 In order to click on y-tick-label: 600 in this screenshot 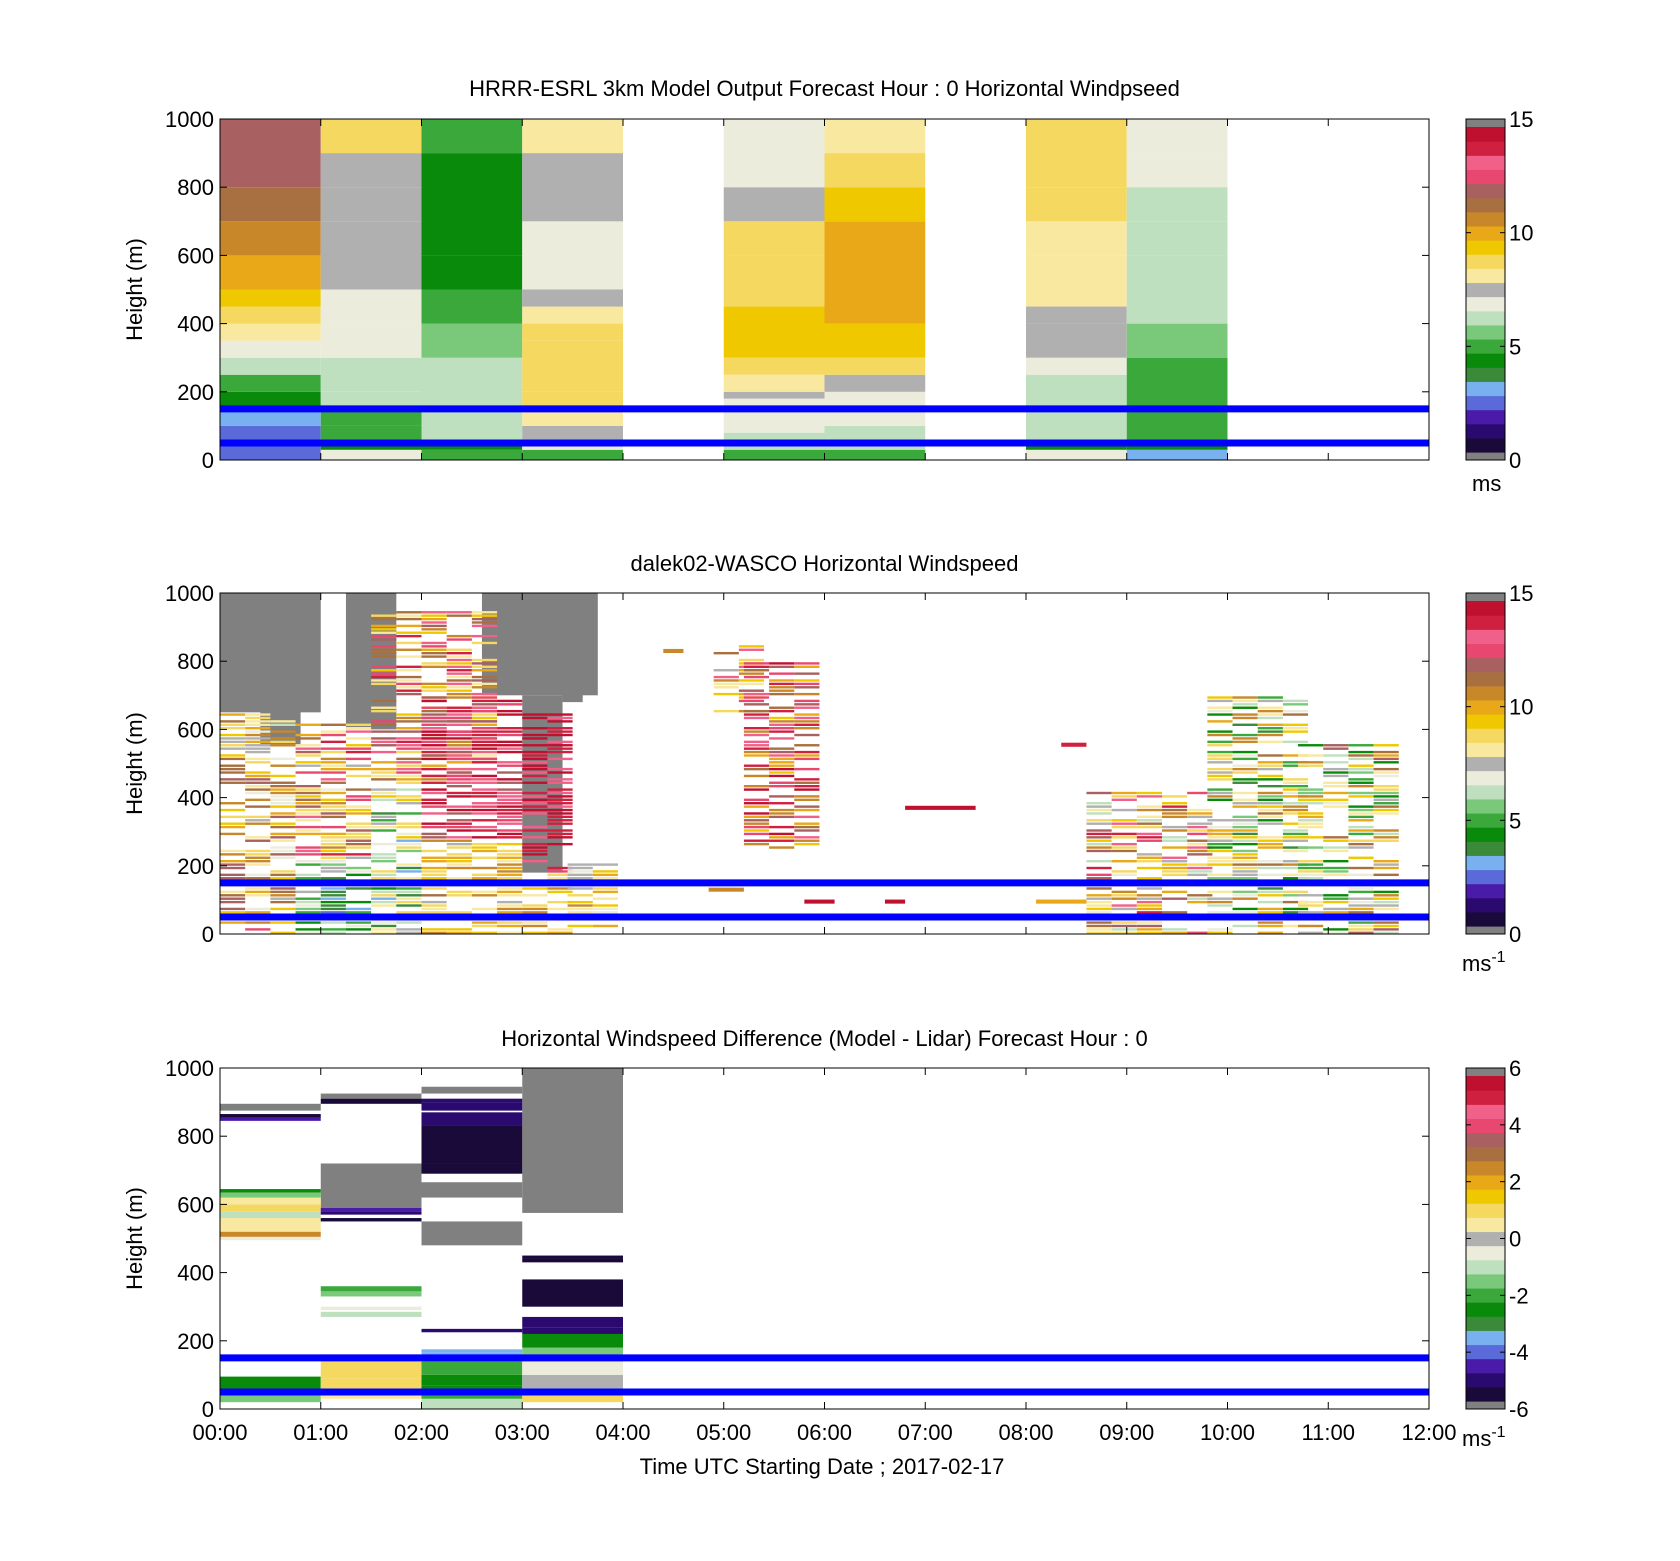, I will do `click(195, 729)`.